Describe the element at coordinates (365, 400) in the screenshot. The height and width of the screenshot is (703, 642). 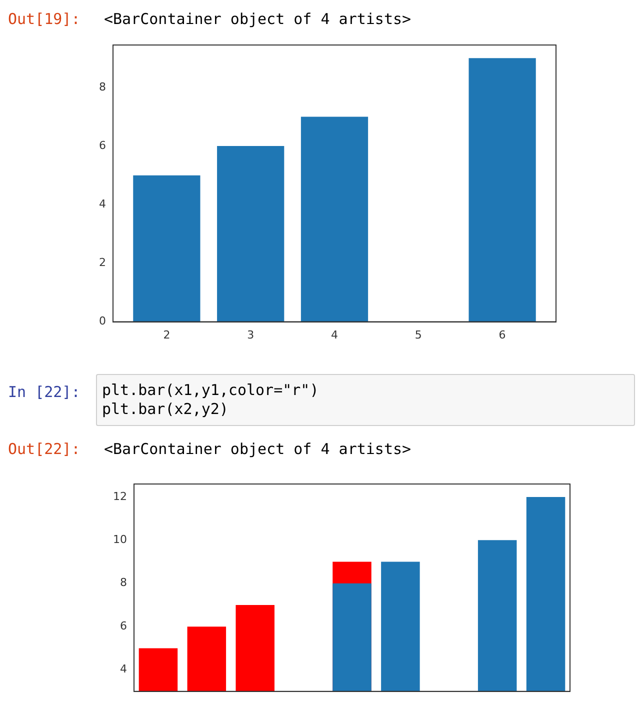
I see `text: plt.bar(x1,y1,color="r") plt.bar(x2,y2)` at that location.